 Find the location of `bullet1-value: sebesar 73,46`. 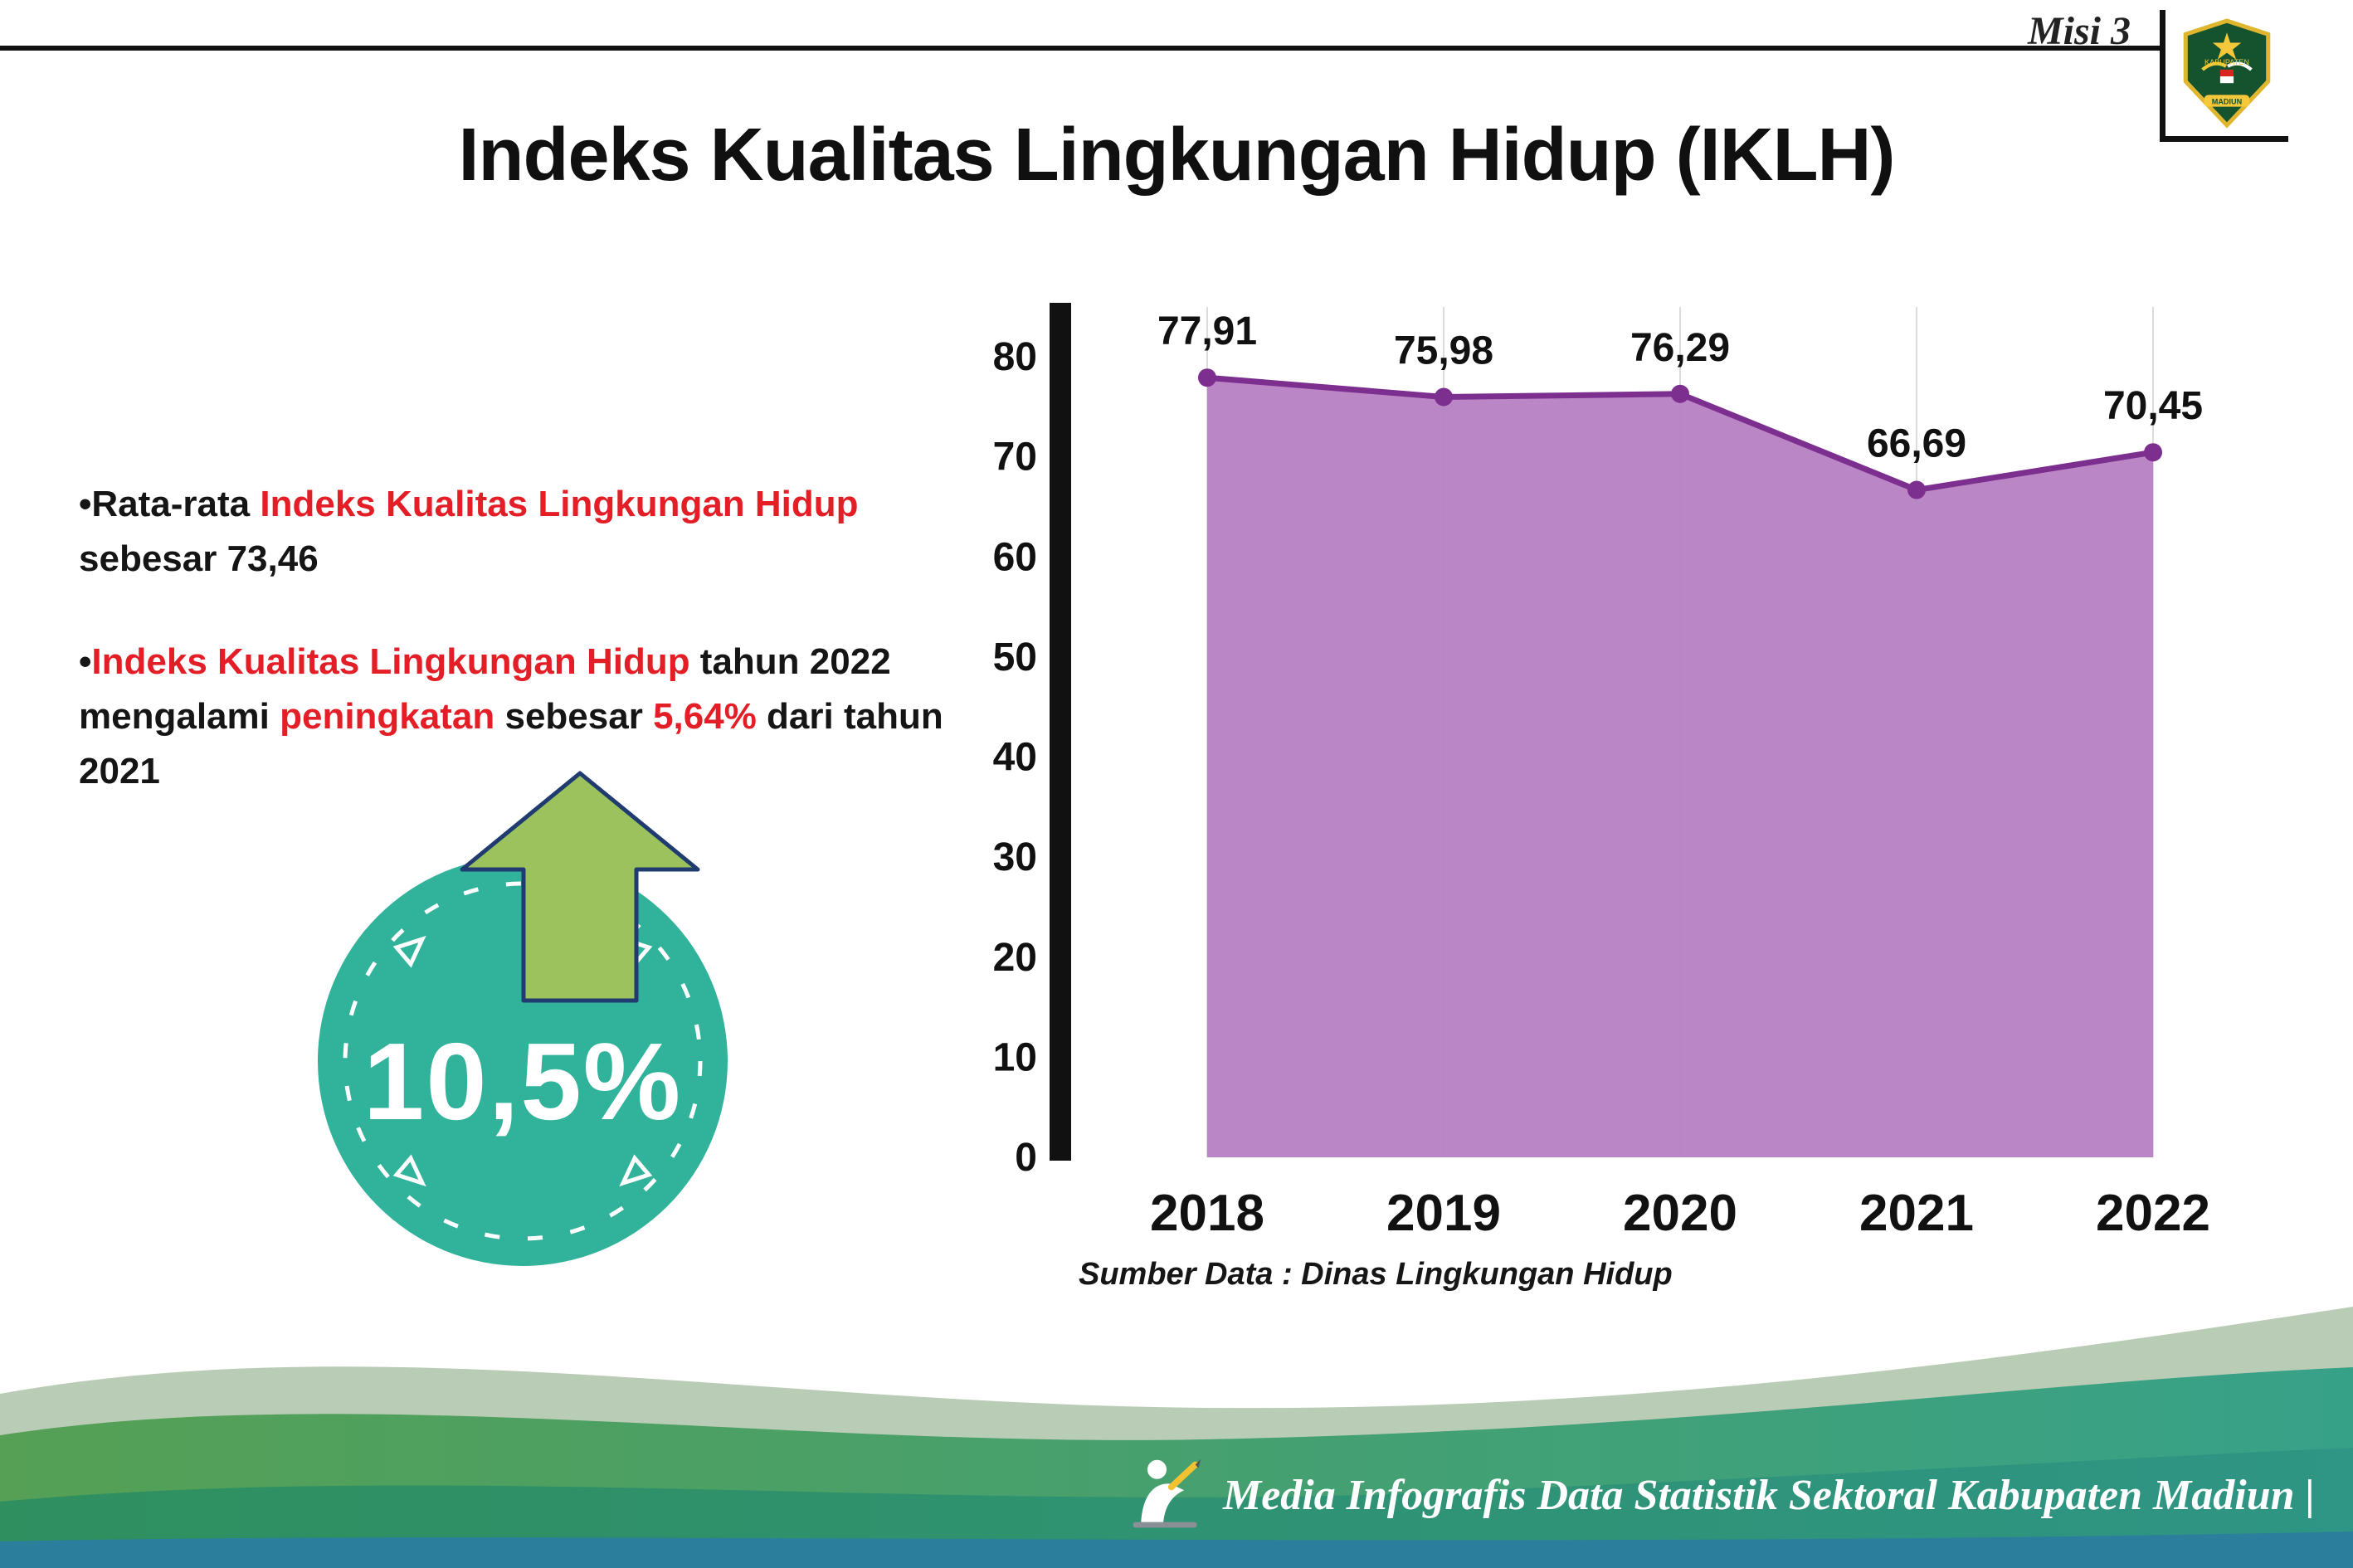

bullet1-value: sebesar 73,46 is located at coordinates (199, 558).